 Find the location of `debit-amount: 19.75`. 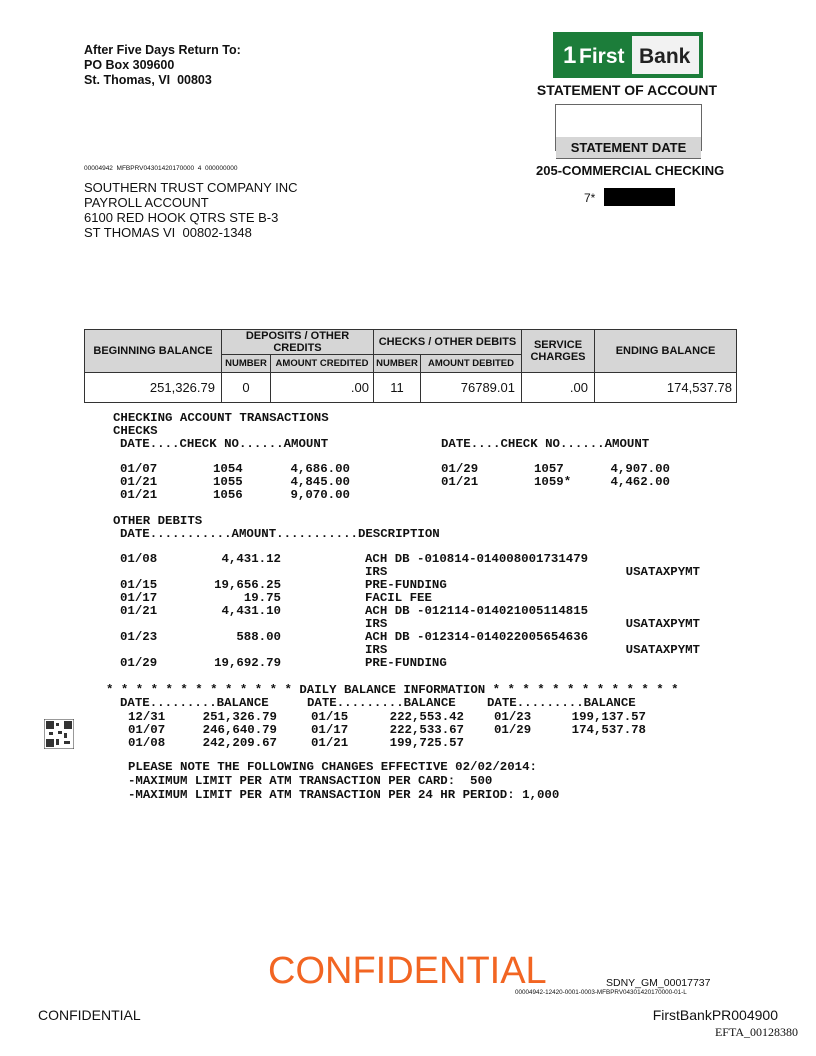

debit-amount: 19.75 is located at coordinates (262, 598).